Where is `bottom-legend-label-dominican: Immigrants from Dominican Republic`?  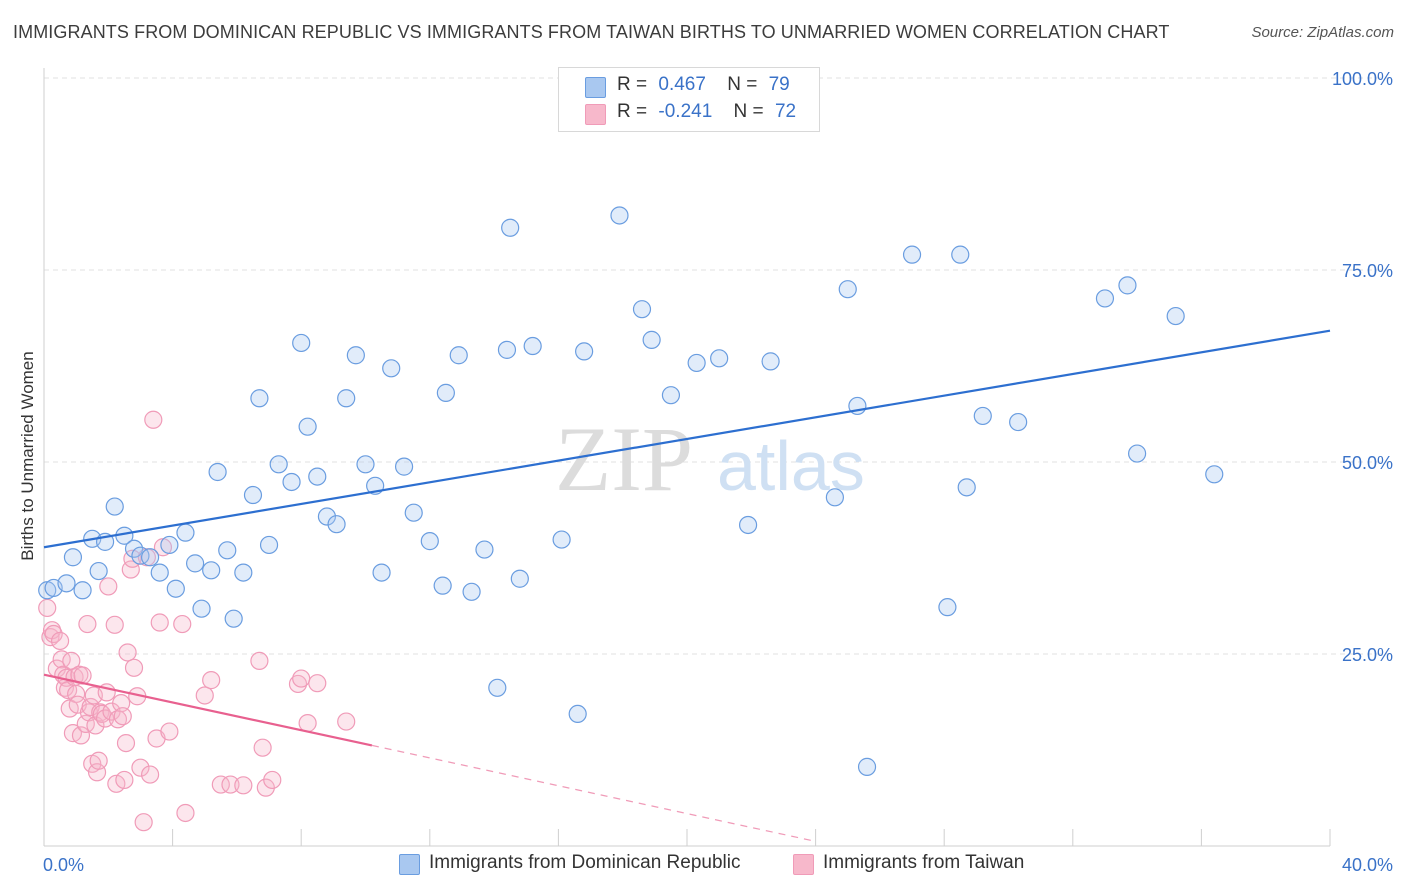 bottom-legend-label-dominican: Immigrants from Dominican Republic is located at coordinates (585, 862).